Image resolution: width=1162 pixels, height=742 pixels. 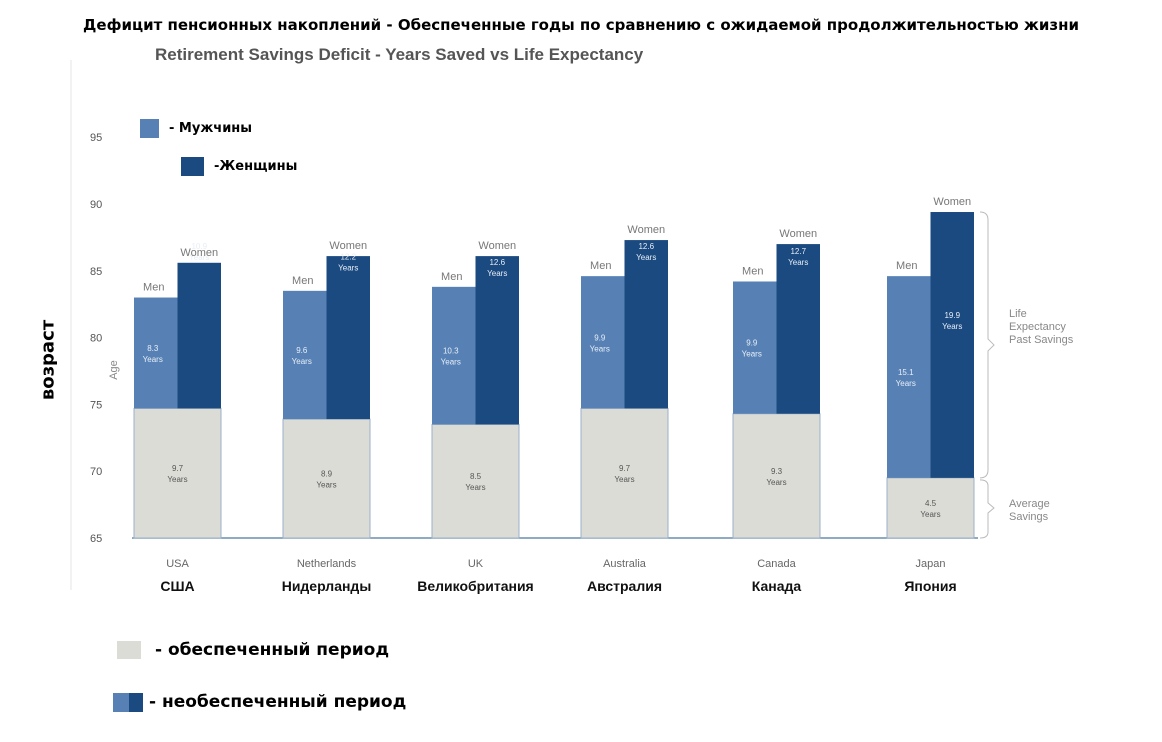 What do you see at coordinates (798, 251) in the screenshot?
I see `women-value-label: 12.7` at bounding box center [798, 251].